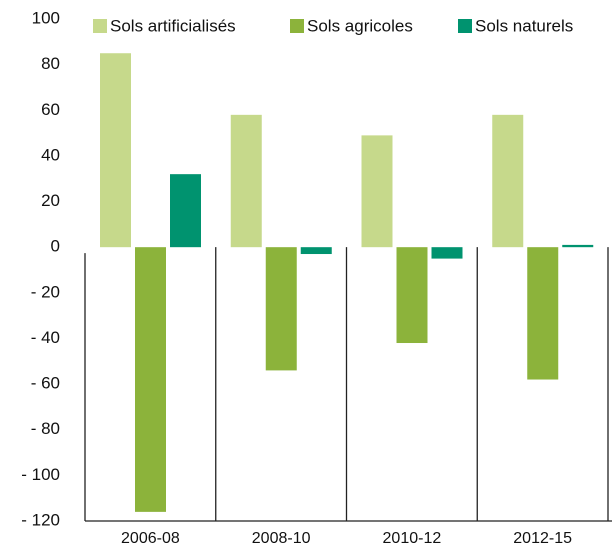 The image size is (612, 547). I want to click on y-tick-label: 60, so click(50, 109).